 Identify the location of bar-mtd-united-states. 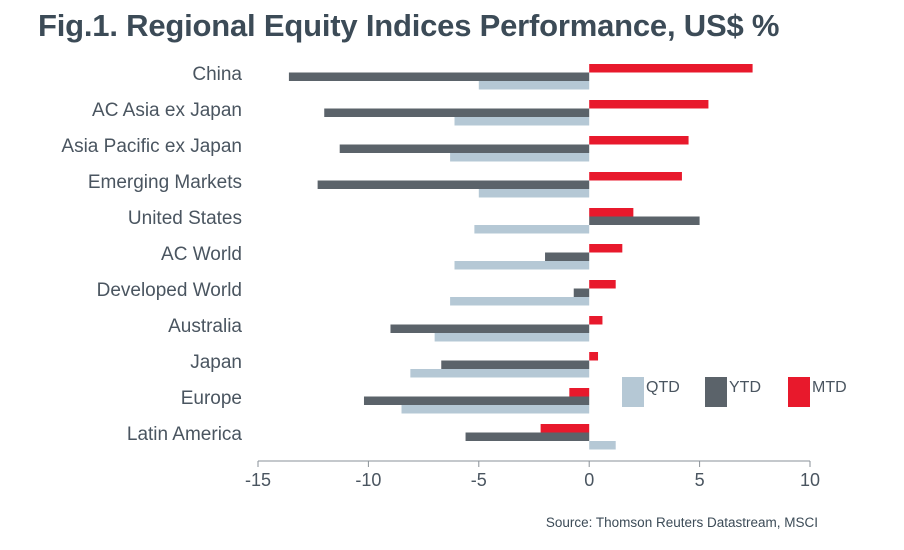
(611, 212).